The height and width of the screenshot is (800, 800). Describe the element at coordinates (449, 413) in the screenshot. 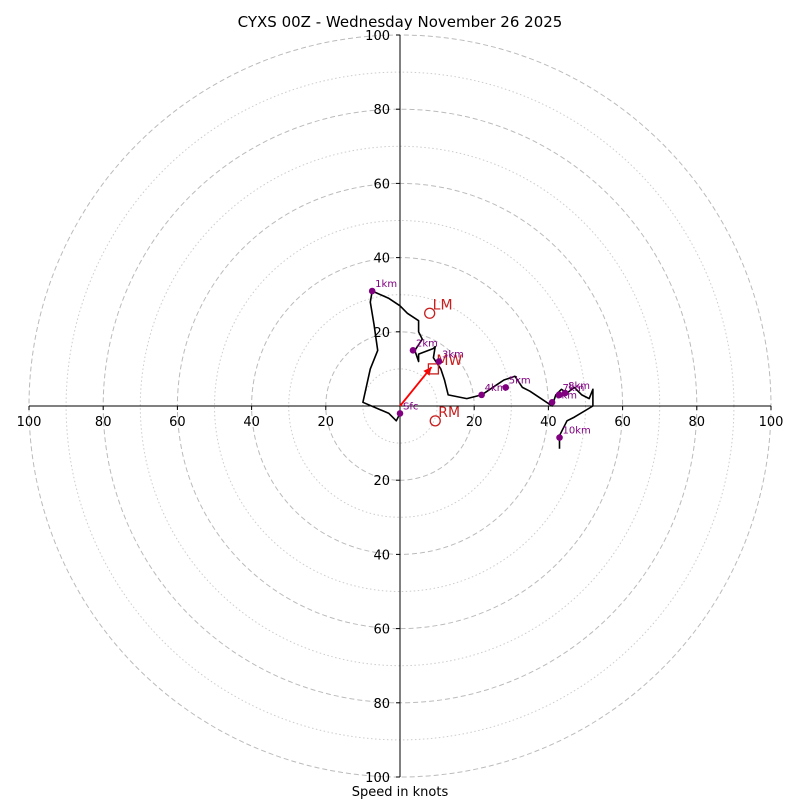

I see `rm-motion-label: RM` at that location.